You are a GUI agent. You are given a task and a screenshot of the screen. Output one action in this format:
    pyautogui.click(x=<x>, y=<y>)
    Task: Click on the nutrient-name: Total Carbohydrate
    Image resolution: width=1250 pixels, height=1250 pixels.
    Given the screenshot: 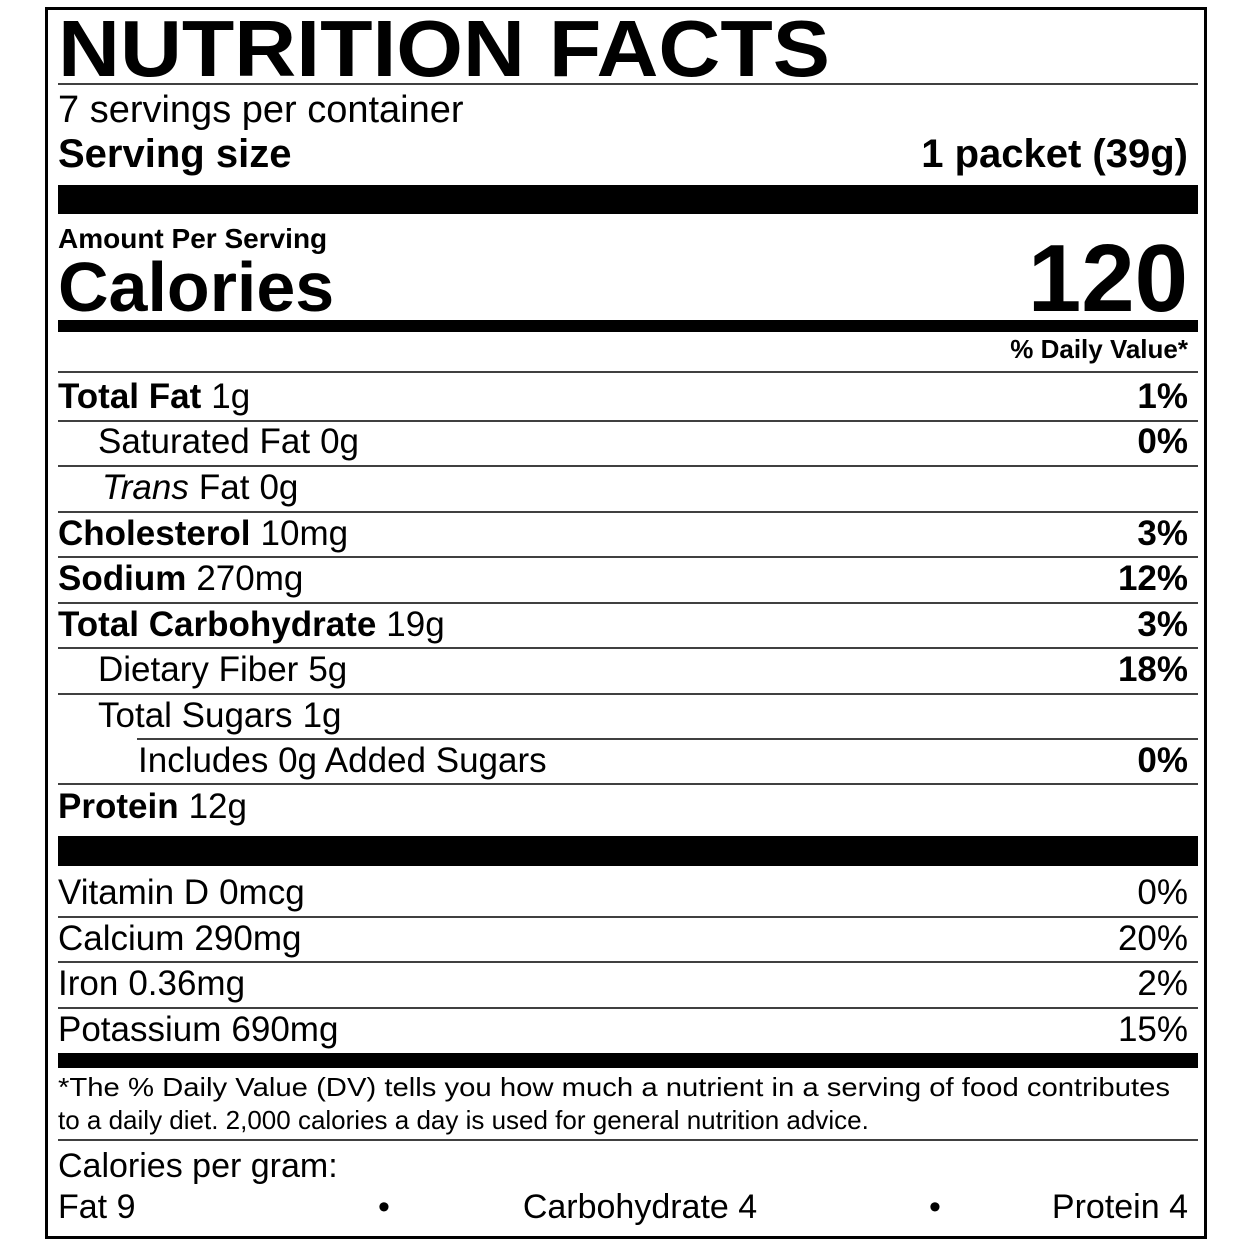 What is the action you would take?
    pyautogui.click(x=217, y=624)
    